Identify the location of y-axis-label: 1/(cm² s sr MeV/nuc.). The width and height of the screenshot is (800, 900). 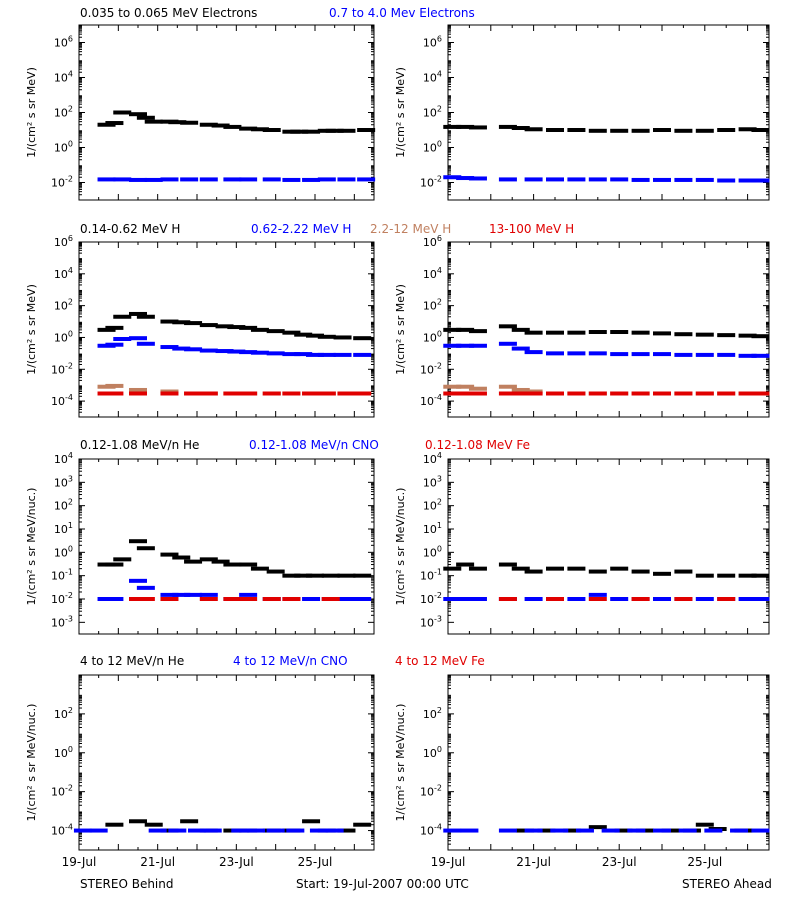
(400, 763).